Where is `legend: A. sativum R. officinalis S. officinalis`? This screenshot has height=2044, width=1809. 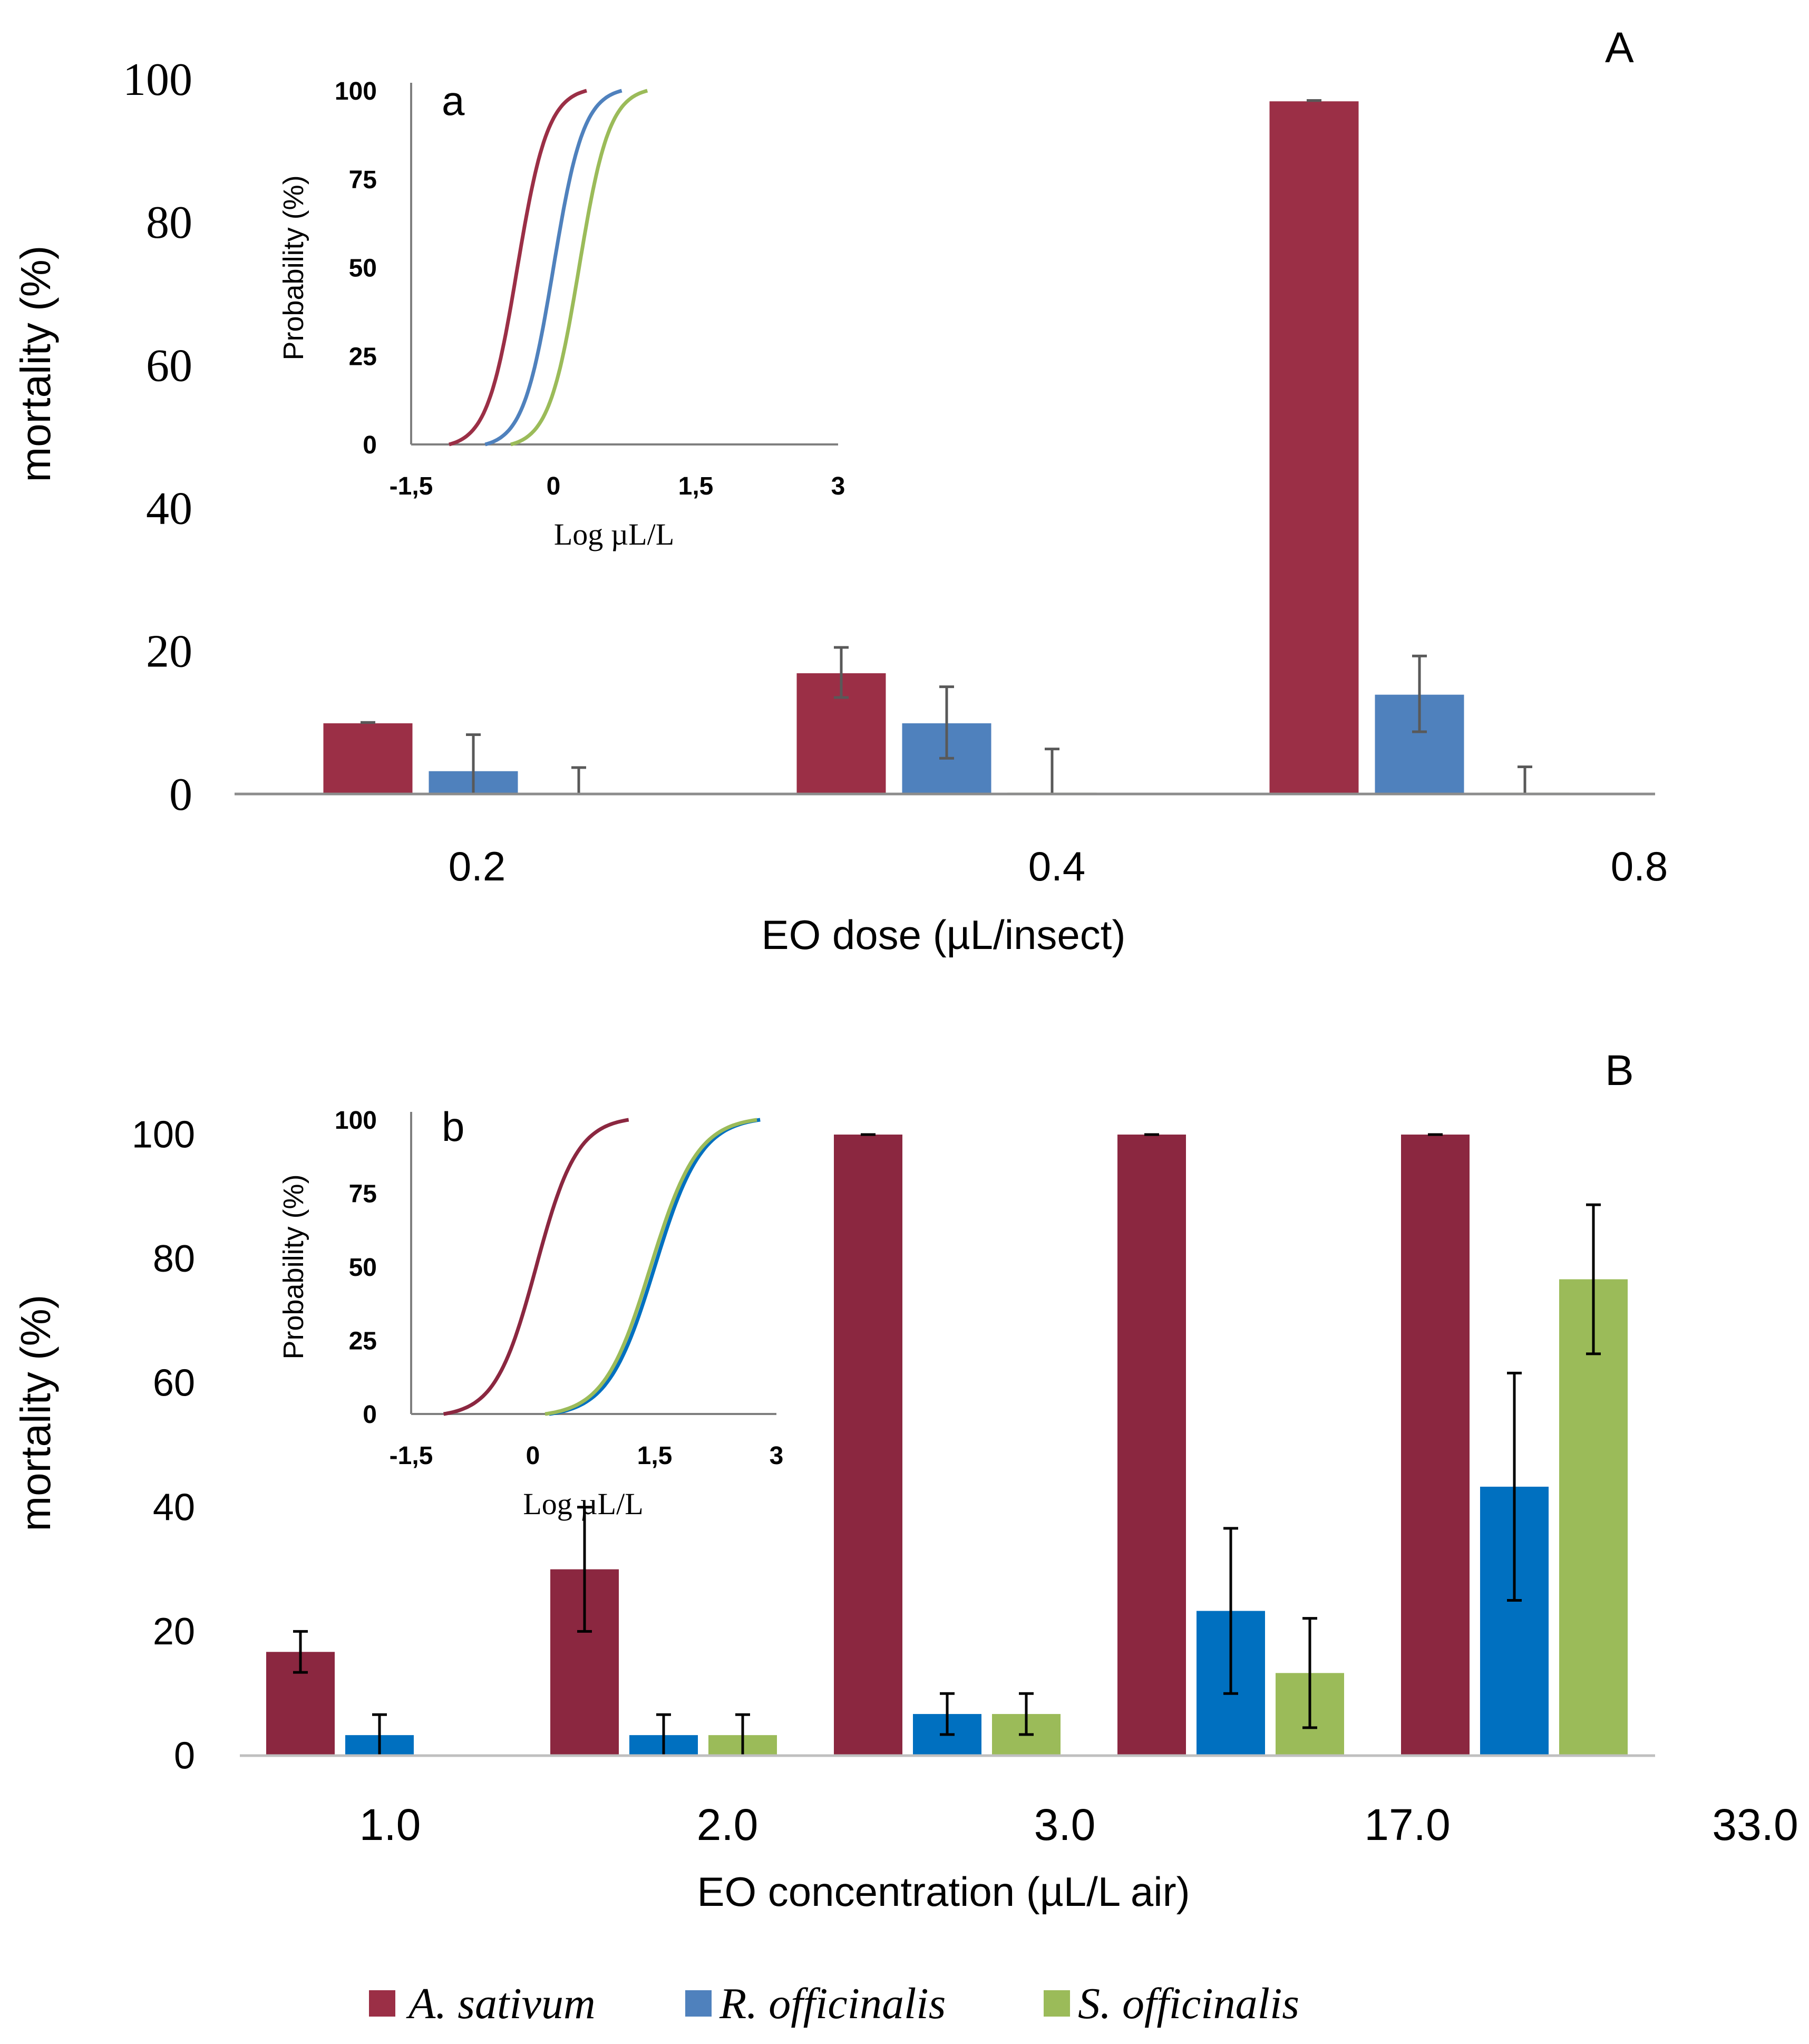 legend: A. sativum R. officinalis S. officinalis is located at coordinates (834, 2003).